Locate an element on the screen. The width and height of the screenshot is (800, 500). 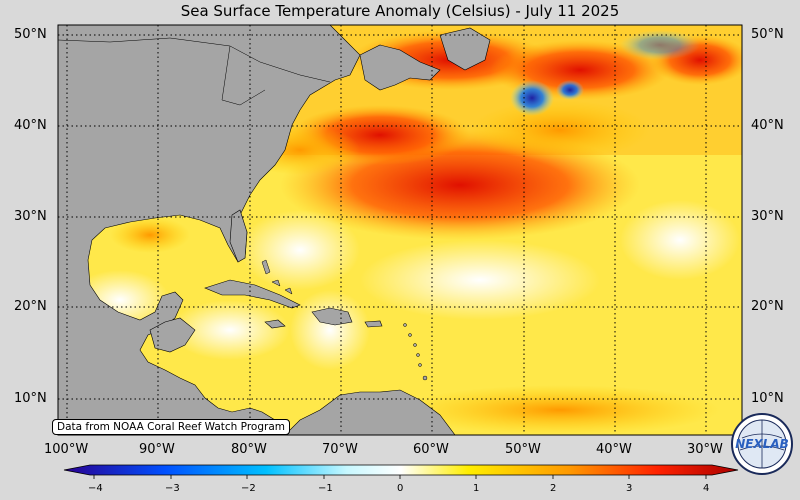
colorbar-tick-label: 0 is located at coordinates (400, 488).